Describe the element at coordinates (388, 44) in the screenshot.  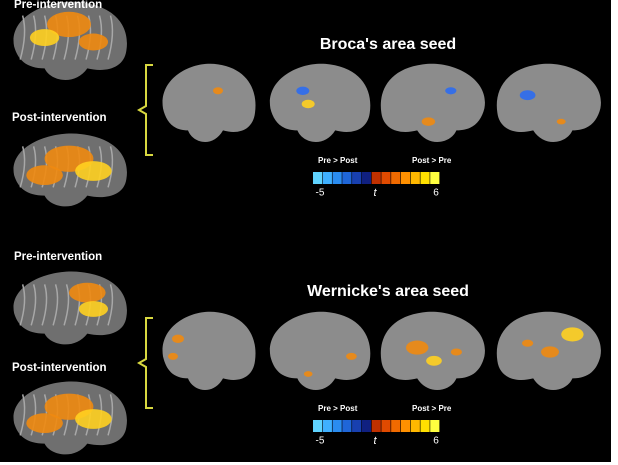
I see `seed-title: Broca's area seed` at that location.